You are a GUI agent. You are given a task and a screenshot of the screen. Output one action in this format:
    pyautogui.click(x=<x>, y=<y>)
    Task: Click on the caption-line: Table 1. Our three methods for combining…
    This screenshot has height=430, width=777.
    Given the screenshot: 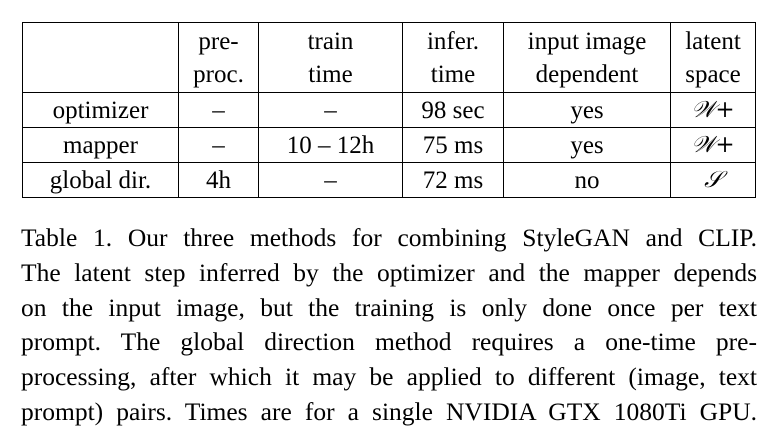 What is the action you would take?
    pyautogui.click(x=389, y=237)
    